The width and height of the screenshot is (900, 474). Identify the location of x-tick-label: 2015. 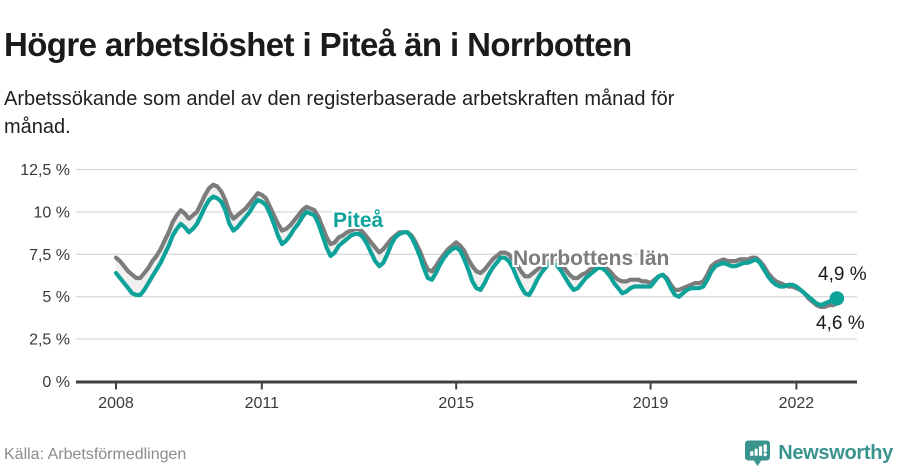
(456, 403).